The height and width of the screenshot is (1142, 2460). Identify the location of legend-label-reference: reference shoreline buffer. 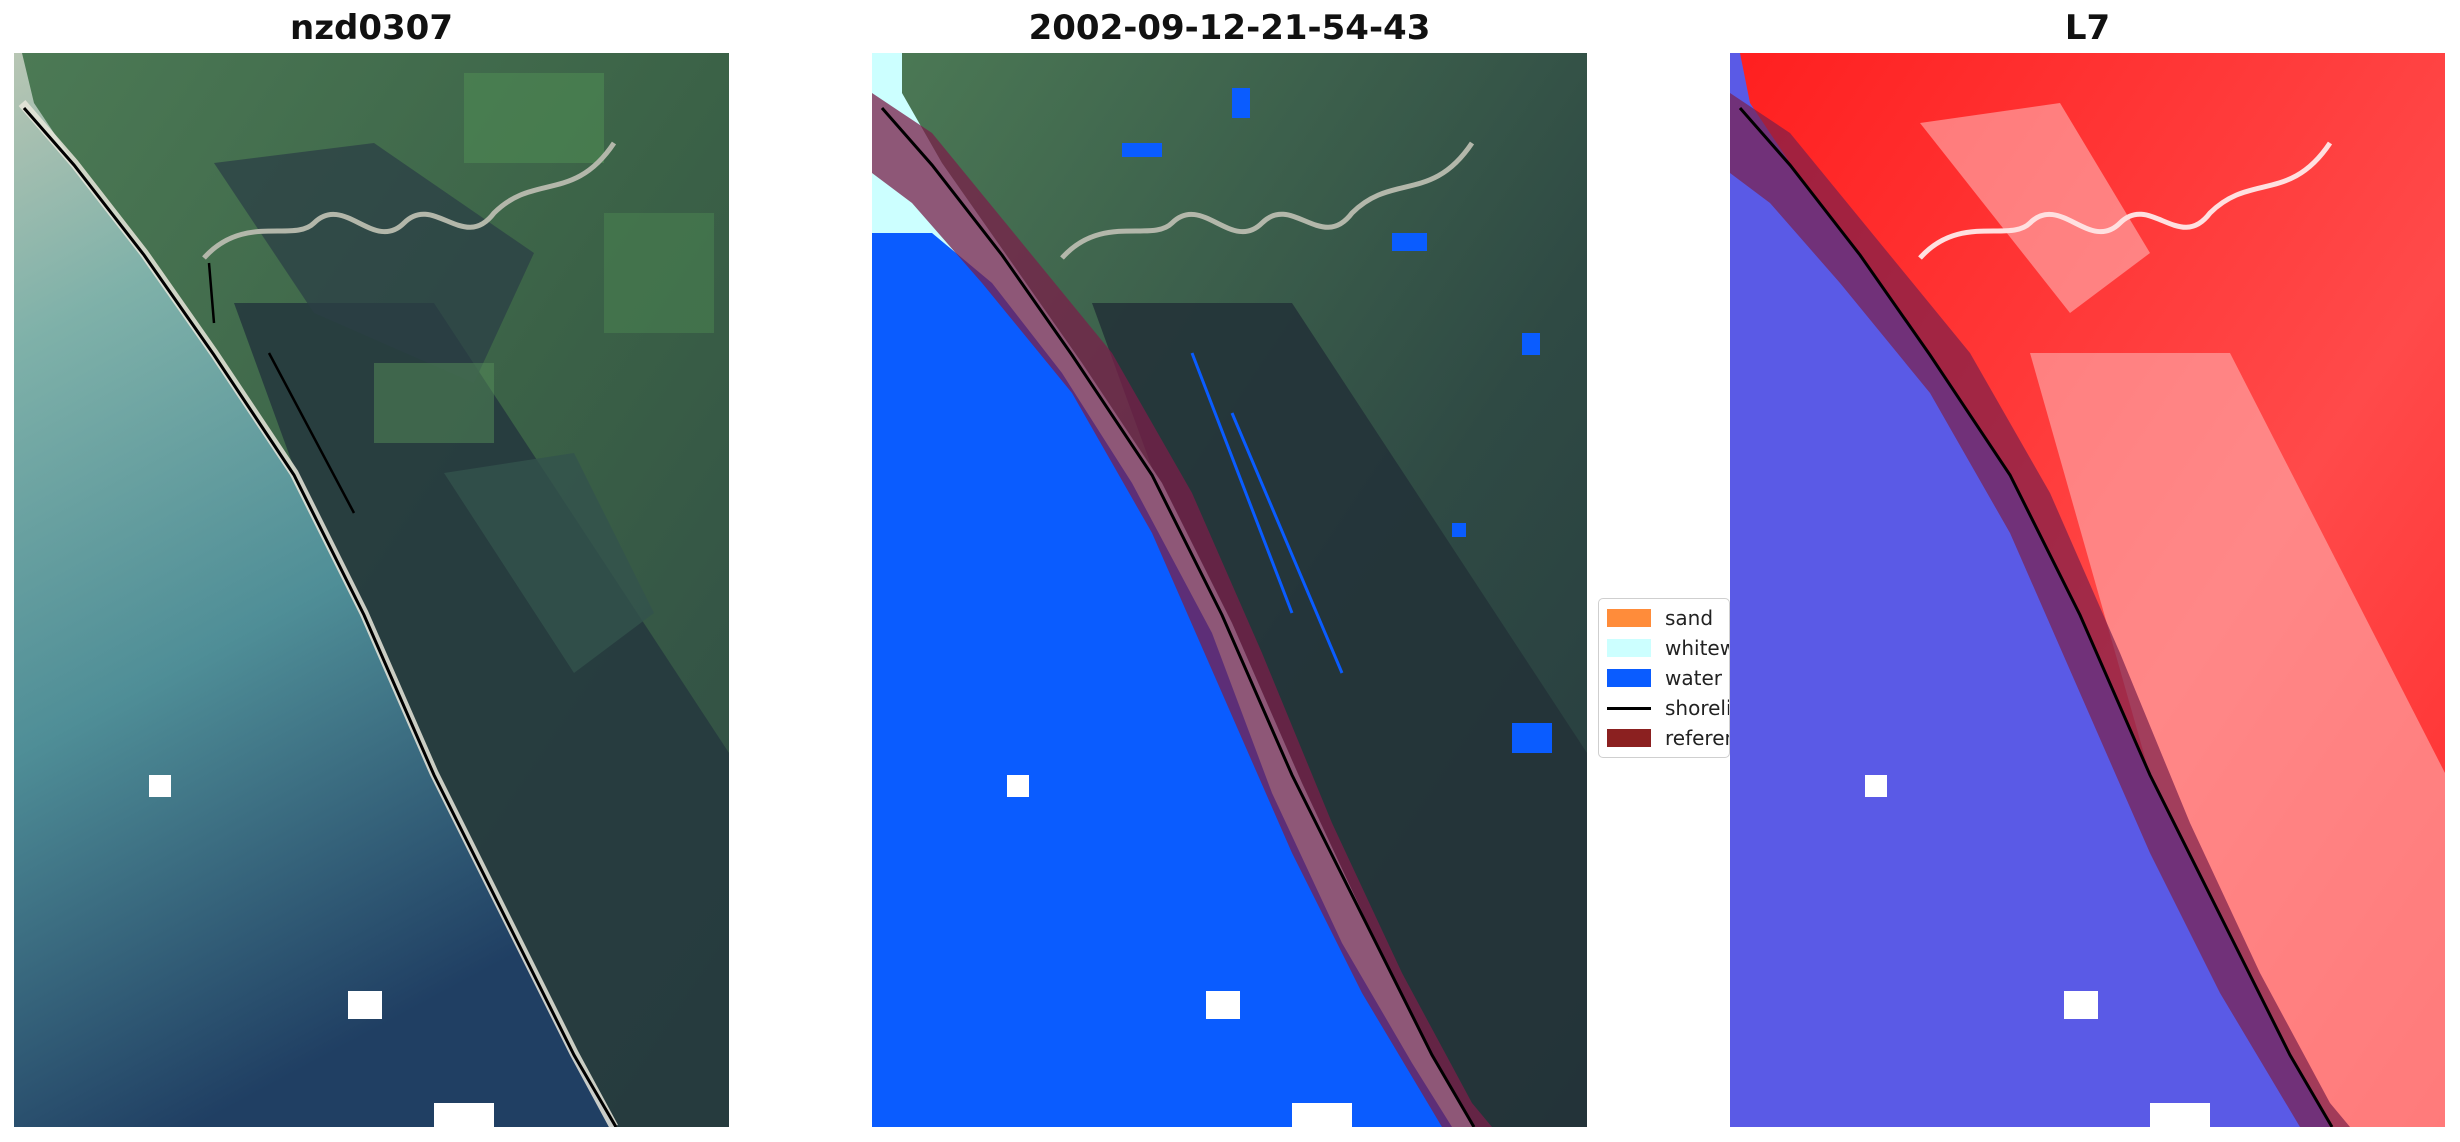
(1697, 738).